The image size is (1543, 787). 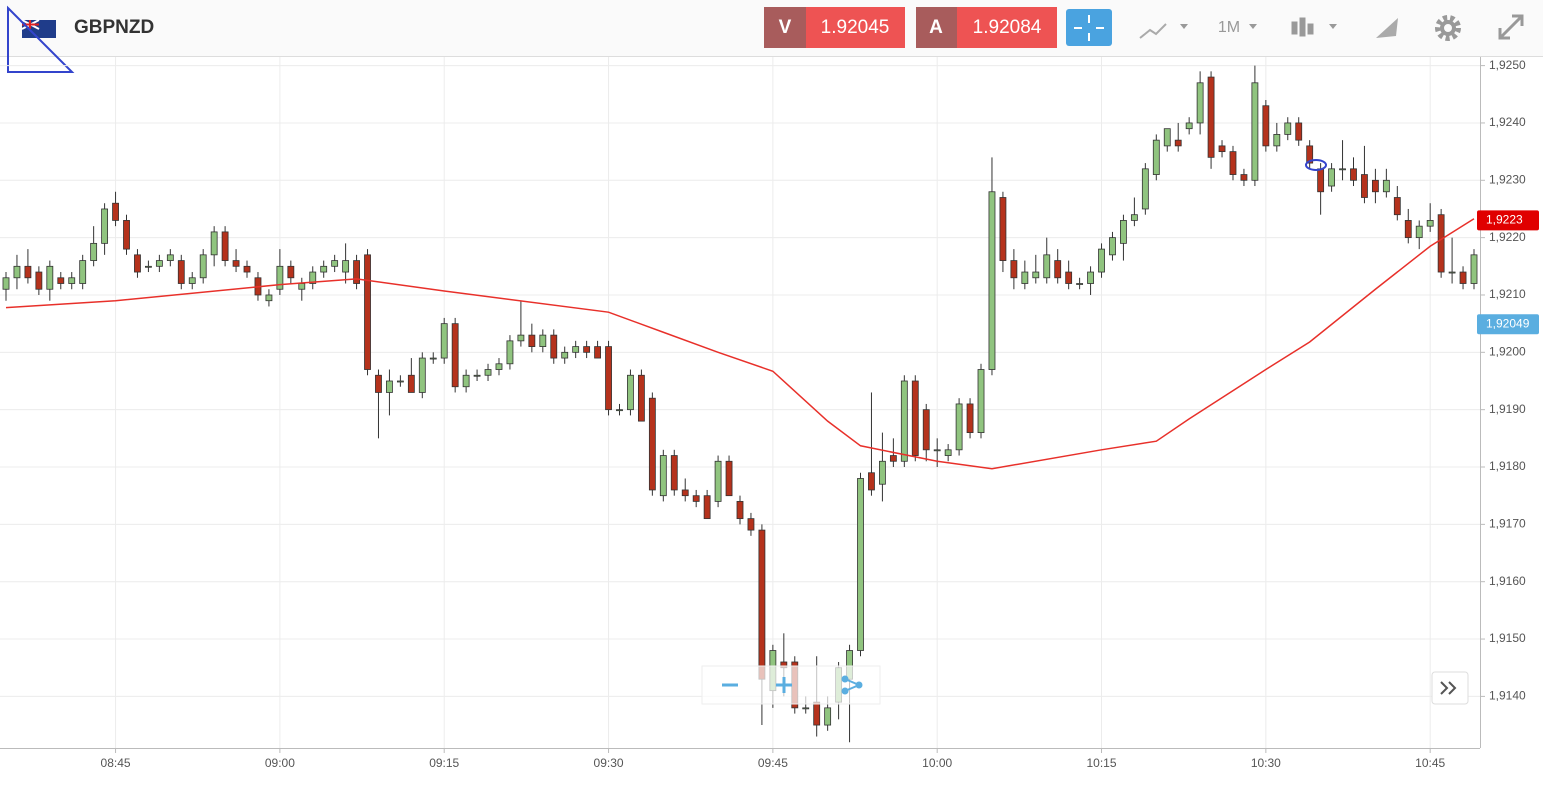 What do you see at coordinates (1507, 179) in the screenshot?
I see `y-tick-label: 1,9230` at bounding box center [1507, 179].